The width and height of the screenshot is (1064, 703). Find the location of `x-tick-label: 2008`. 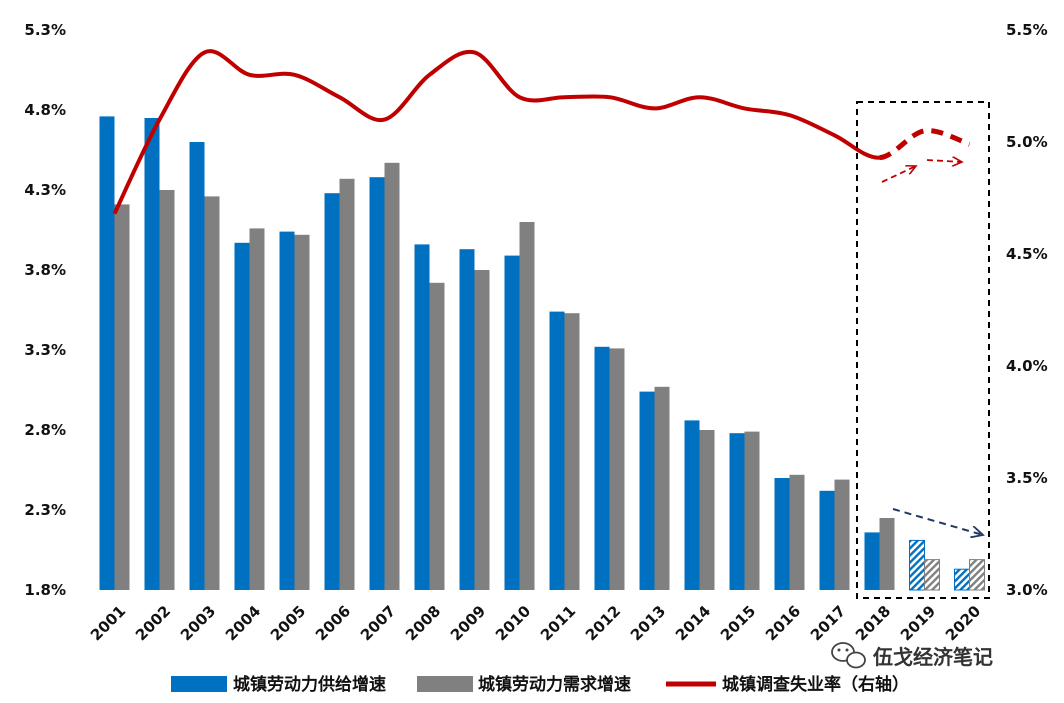

x-tick-label: 2008 is located at coordinates (423, 623).